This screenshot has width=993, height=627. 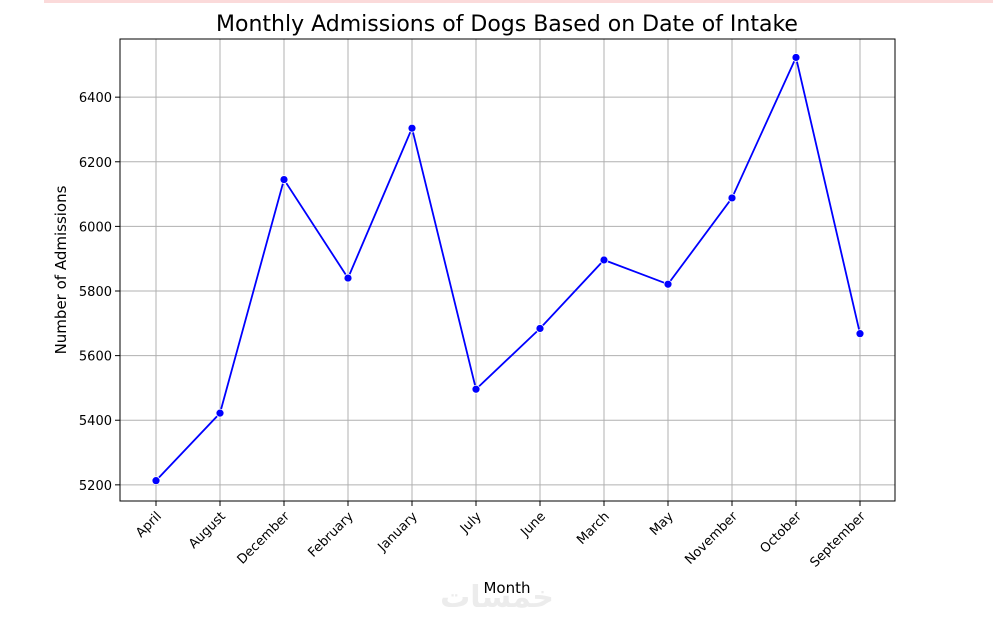 What do you see at coordinates (95, 486) in the screenshot?
I see `y-tick-label: 5200` at bounding box center [95, 486].